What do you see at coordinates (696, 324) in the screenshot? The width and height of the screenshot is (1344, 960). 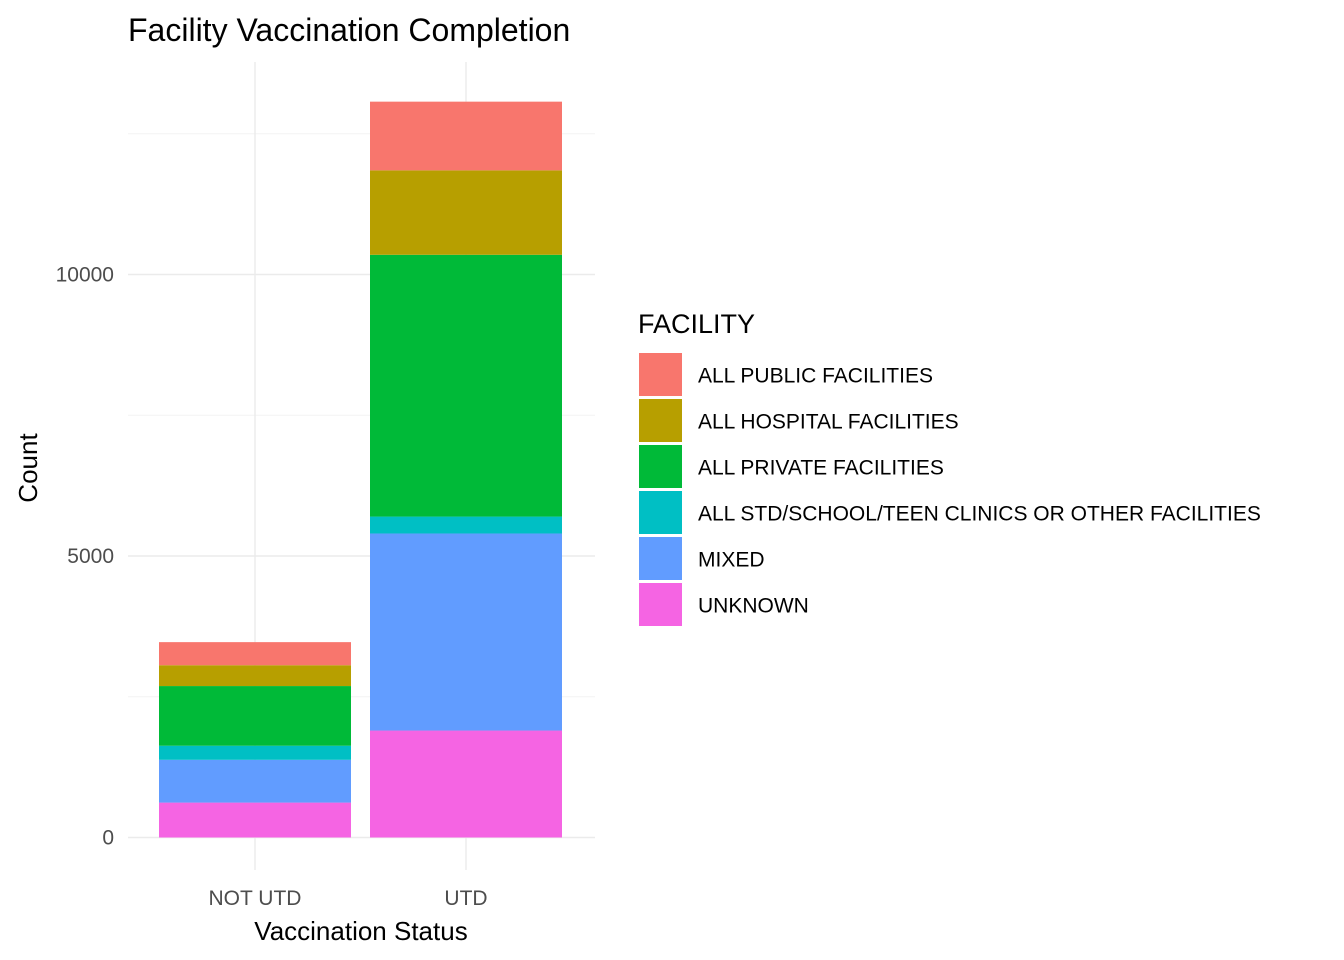 I see `legend-title: FACILITY` at bounding box center [696, 324].